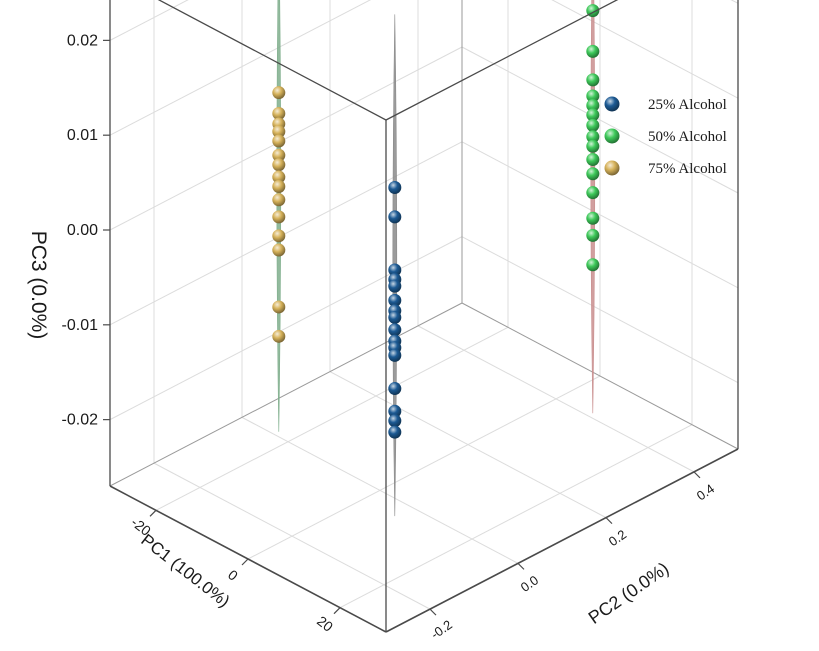 This screenshot has height=651, width=819. What do you see at coordinates (441, 629) in the screenshot?
I see `pc2-tick-label: -0.2` at bounding box center [441, 629].